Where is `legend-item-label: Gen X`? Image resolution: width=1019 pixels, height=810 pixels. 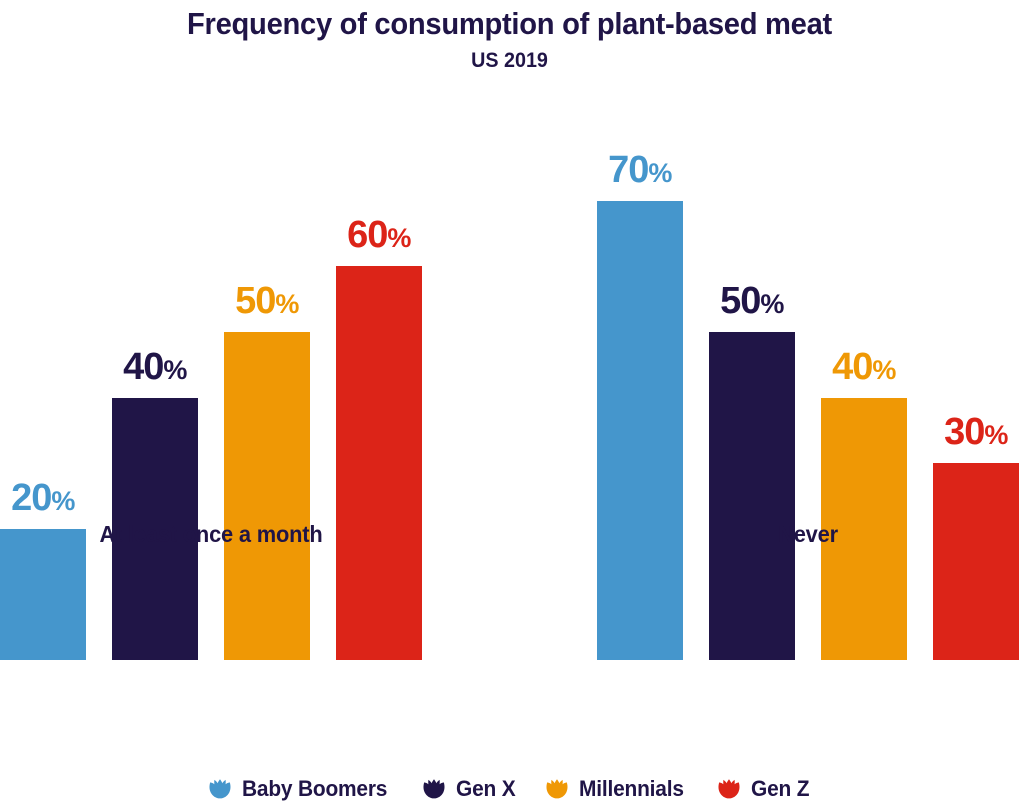 legend-item-label: Gen X is located at coordinates (485, 788).